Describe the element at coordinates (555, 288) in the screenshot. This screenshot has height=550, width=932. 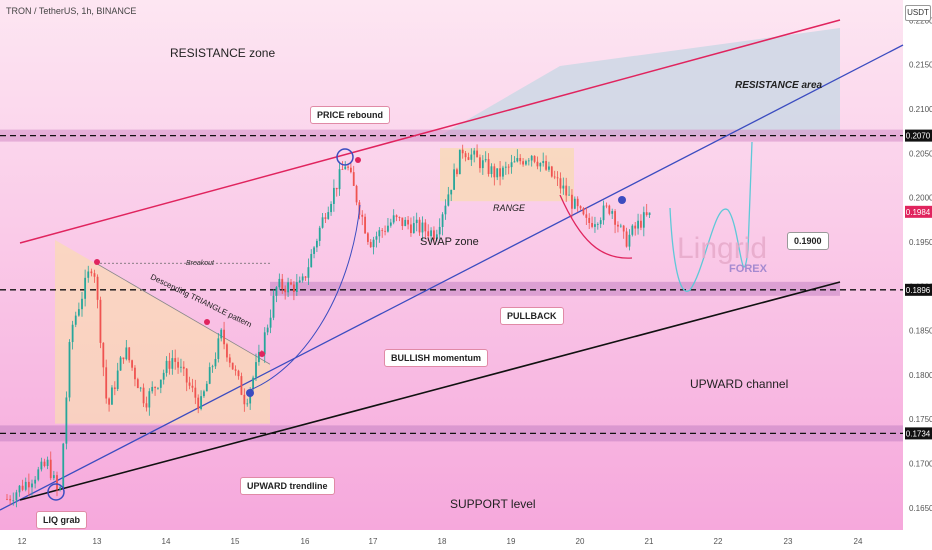
I see `swap-band` at that location.